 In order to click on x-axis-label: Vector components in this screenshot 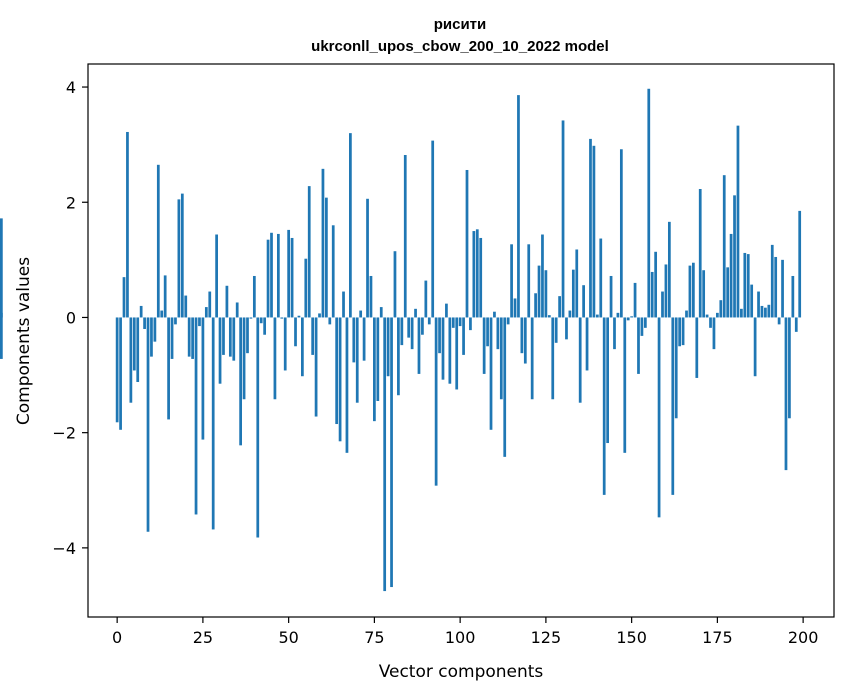, I will do `click(461, 672)`.